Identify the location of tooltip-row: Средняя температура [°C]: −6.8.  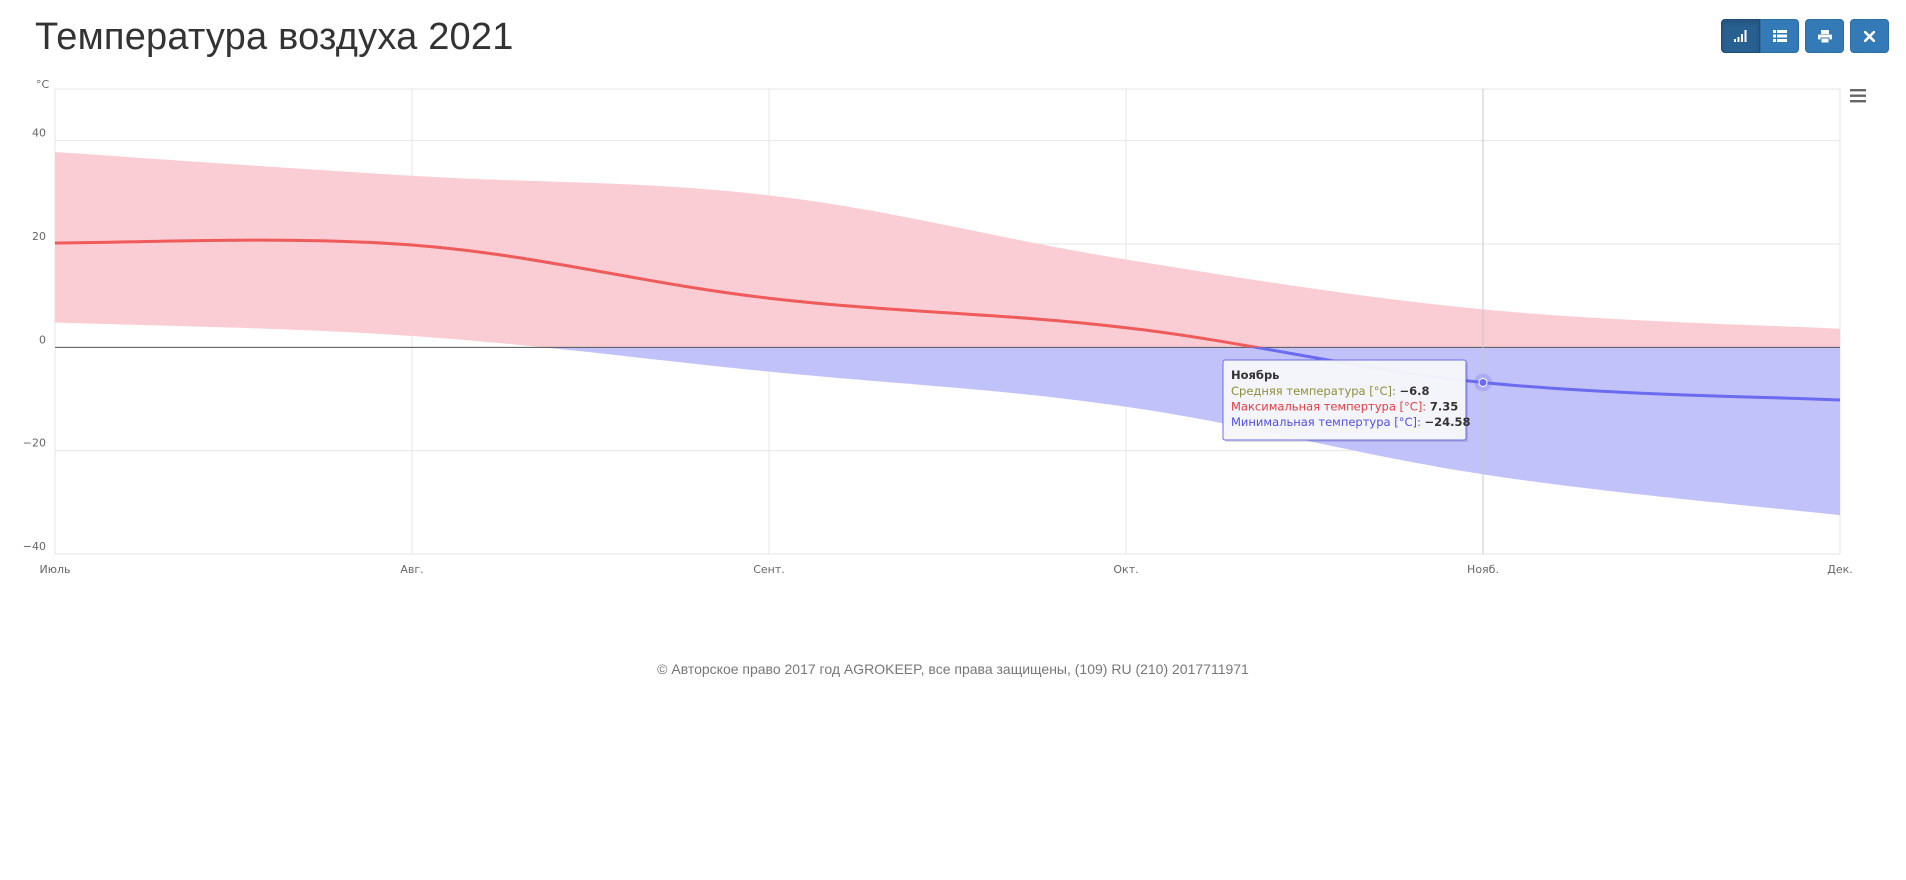
(1330, 391).